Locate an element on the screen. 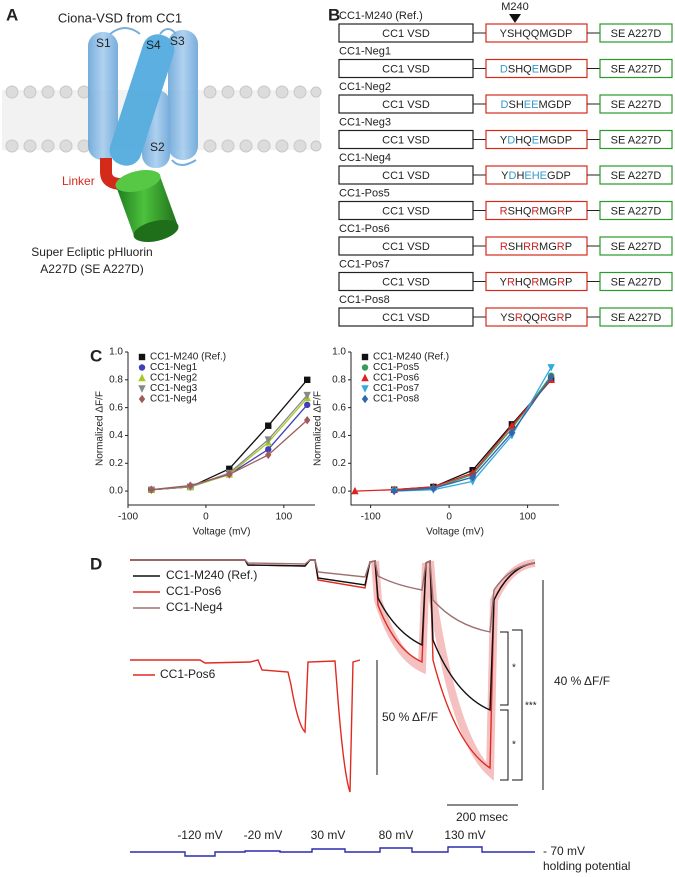 The image size is (675, 877). residues: HQ is located at coordinates (523, 140).